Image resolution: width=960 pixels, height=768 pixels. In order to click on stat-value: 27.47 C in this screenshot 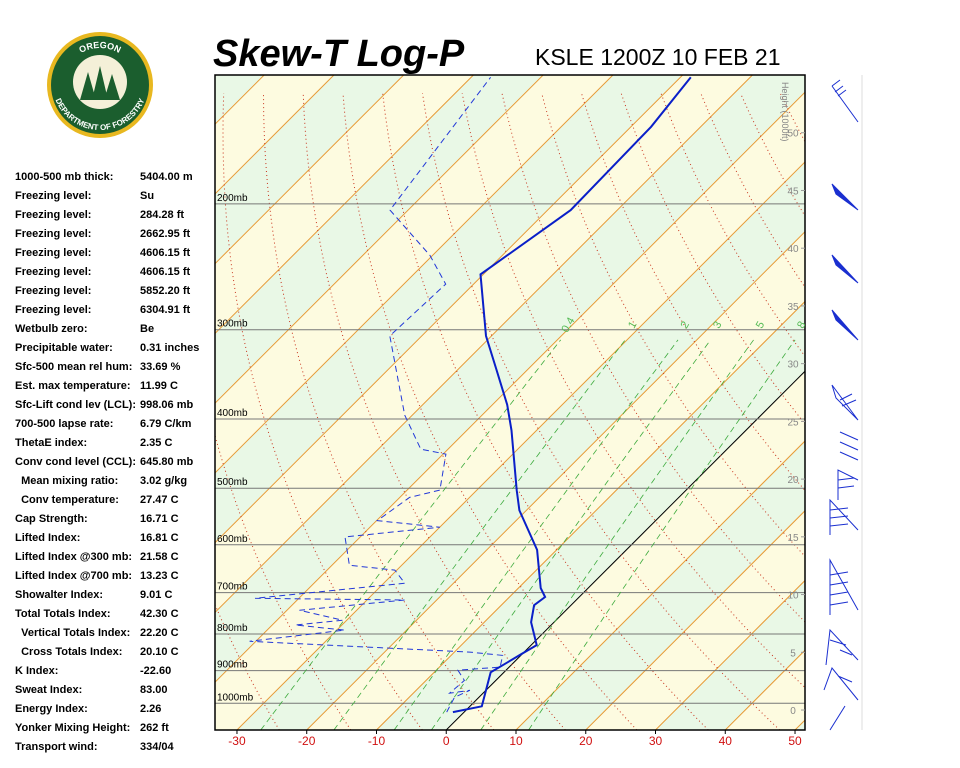, I will do `click(159, 500)`.